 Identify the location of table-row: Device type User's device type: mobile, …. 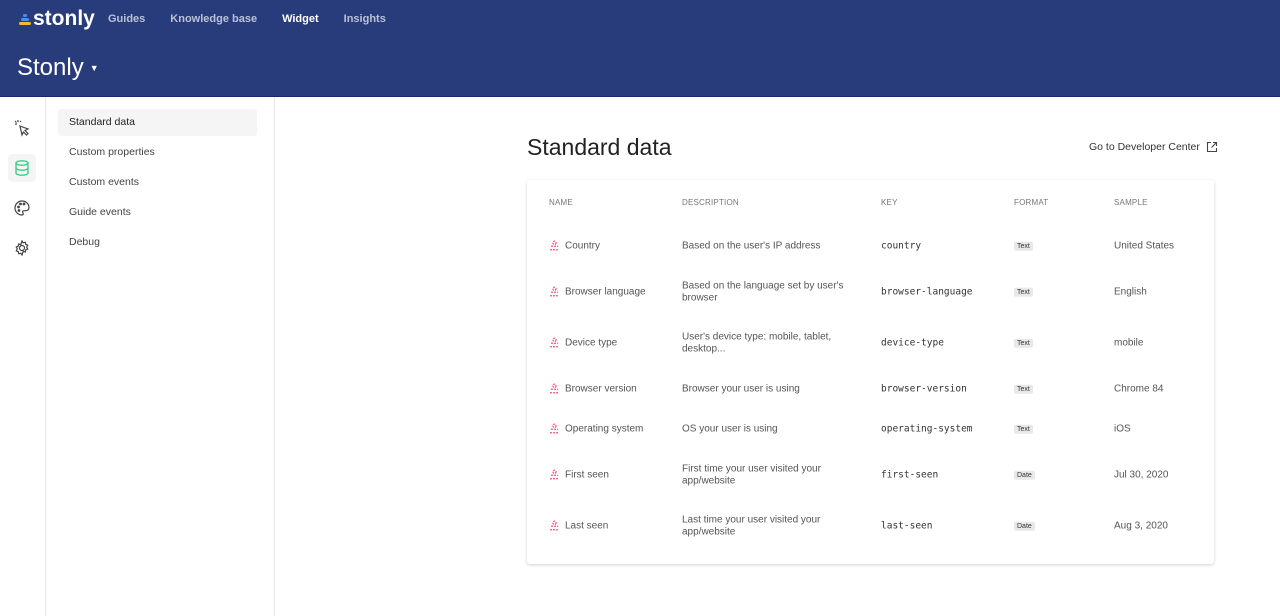
(870, 343).